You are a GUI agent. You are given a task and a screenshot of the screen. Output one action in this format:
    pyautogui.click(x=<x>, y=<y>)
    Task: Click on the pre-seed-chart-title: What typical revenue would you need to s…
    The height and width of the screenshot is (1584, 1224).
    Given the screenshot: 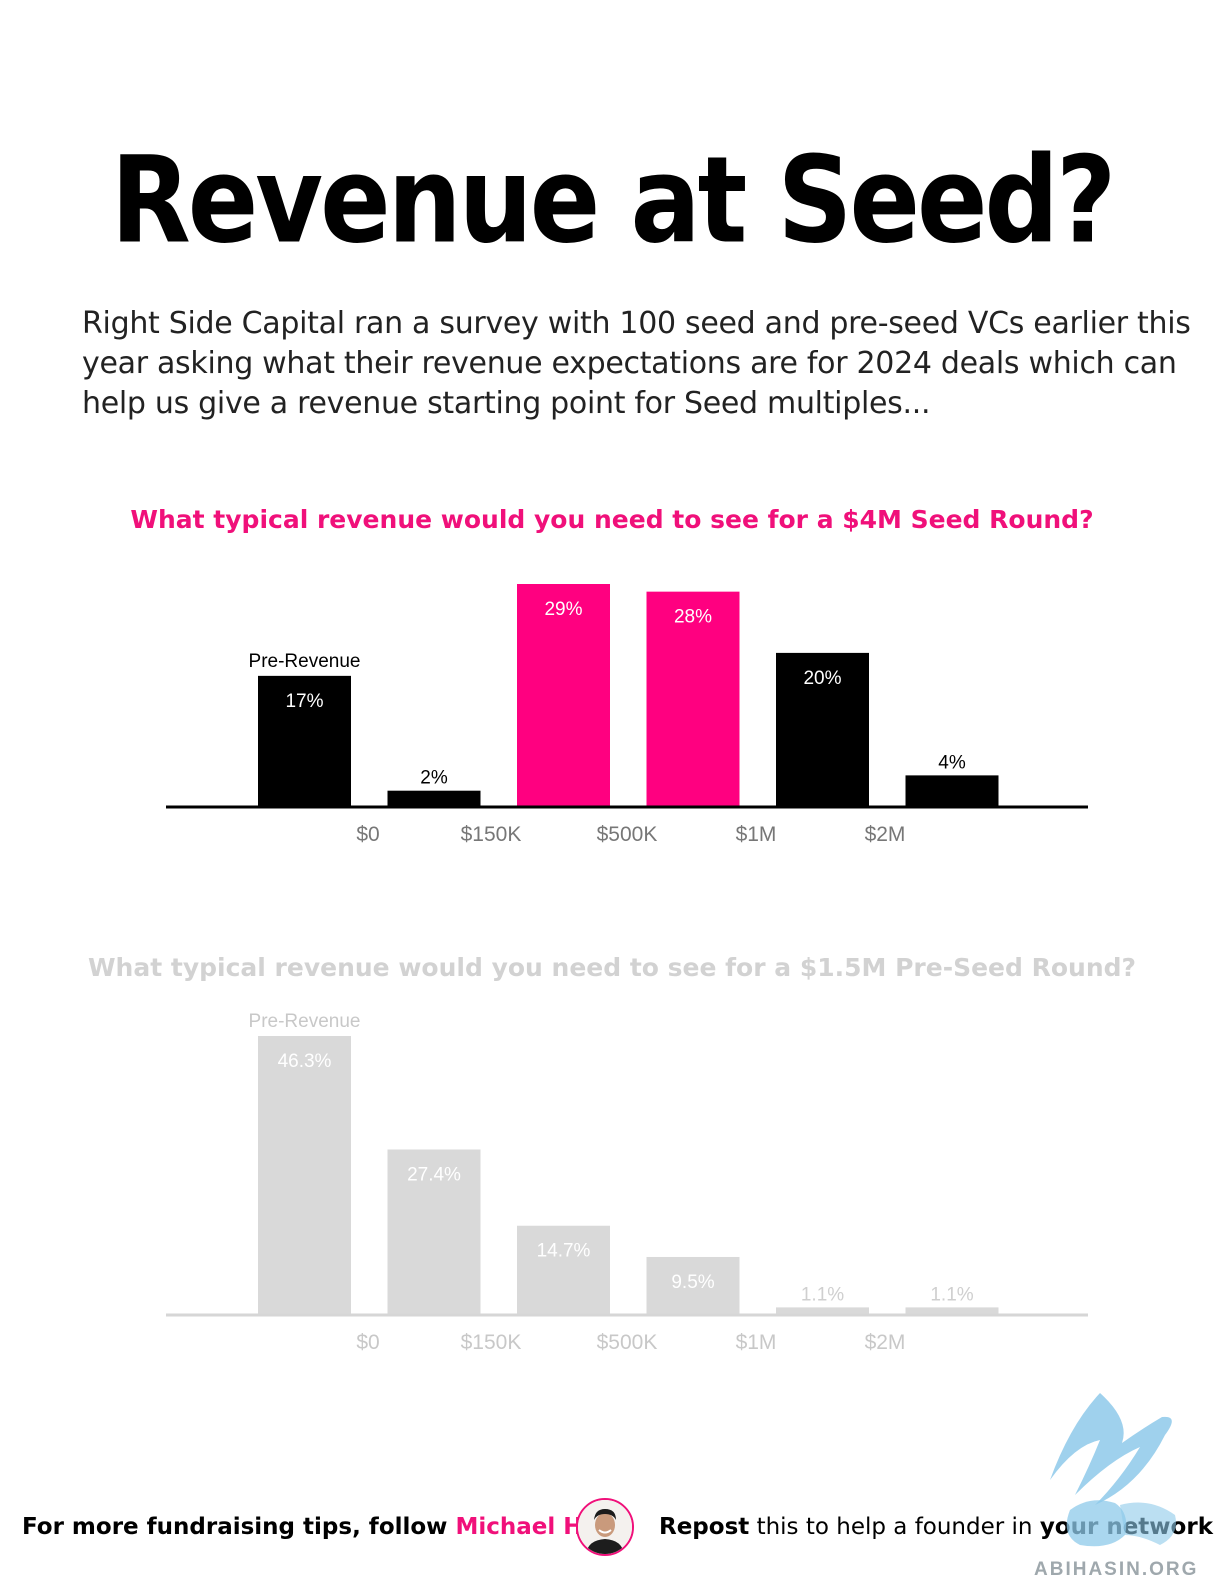 What is the action you would take?
    pyautogui.click(x=612, y=967)
    